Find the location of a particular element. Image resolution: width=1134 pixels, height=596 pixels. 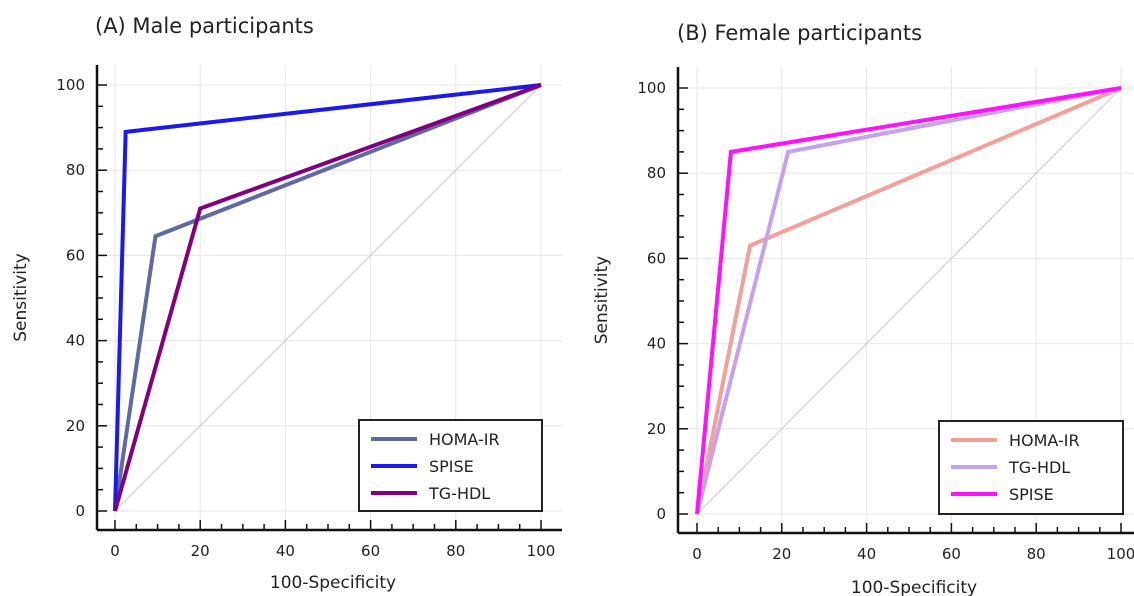

legend: HOMA-IR TG-HDL SPISE is located at coordinates (1031, 467).